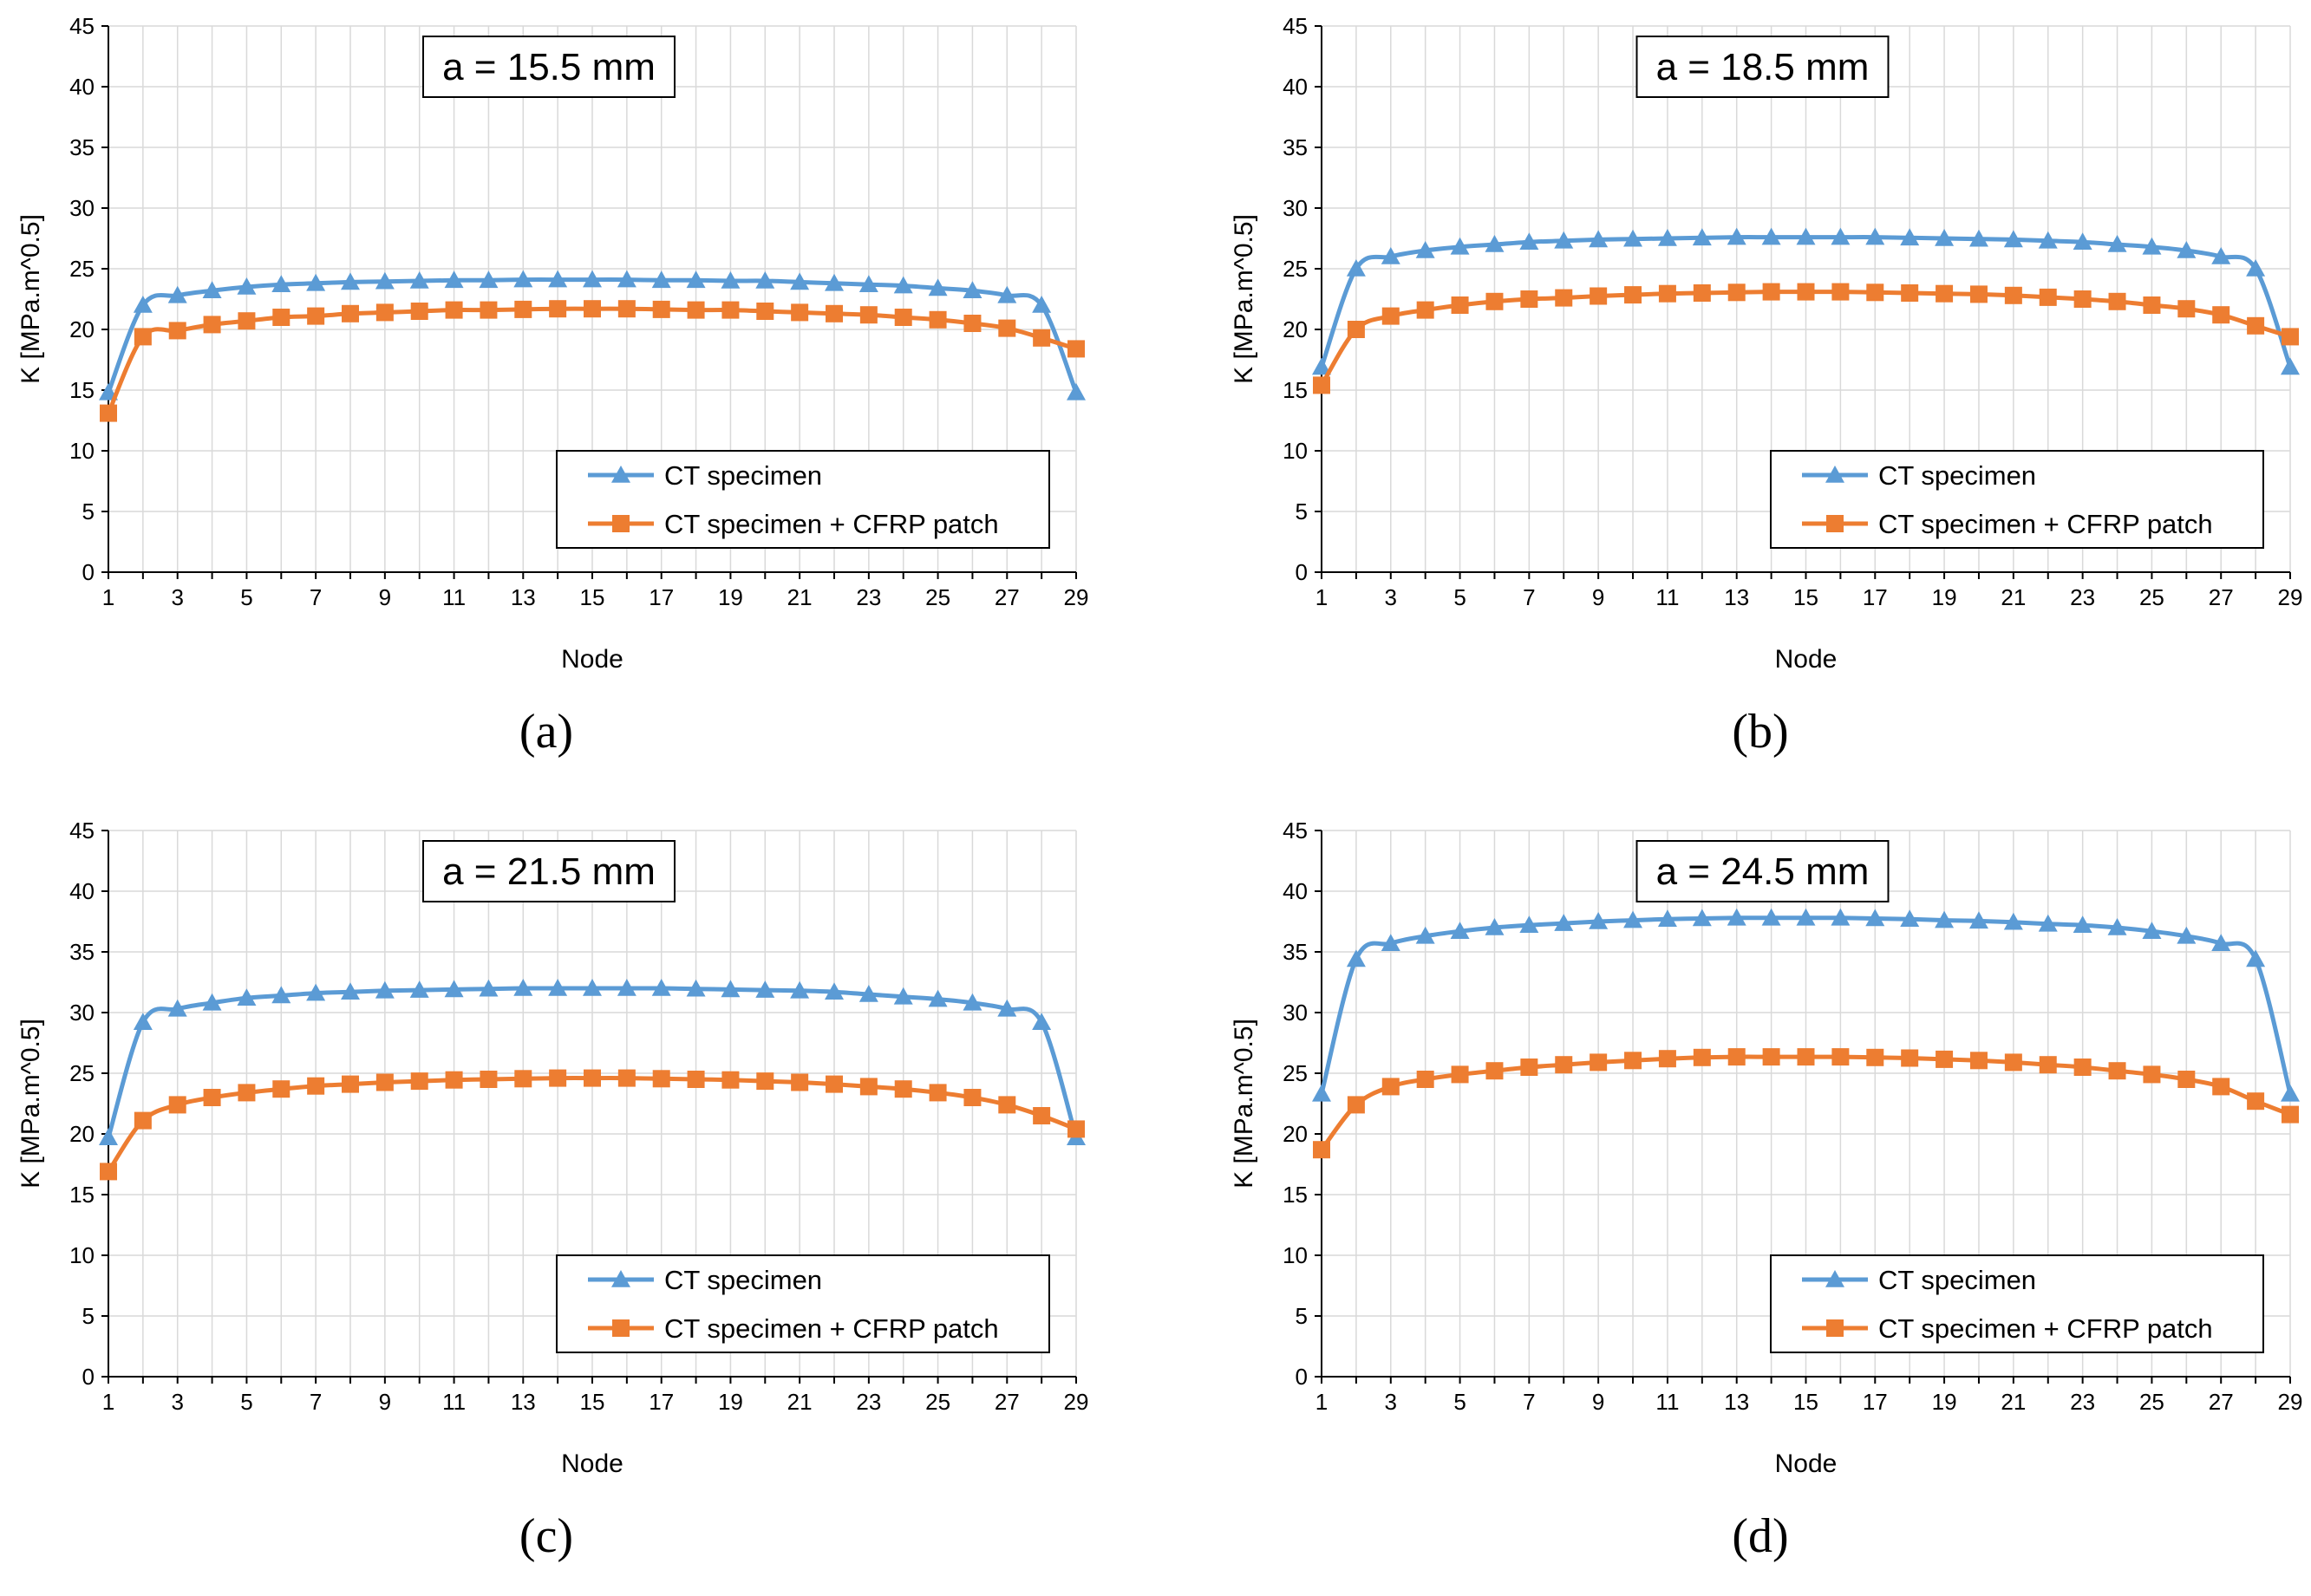 Image resolution: width=2311 pixels, height=1596 pixels. I want to click on legend-label-1: CT specimen + CFRP patch, so click(2045, 1328).